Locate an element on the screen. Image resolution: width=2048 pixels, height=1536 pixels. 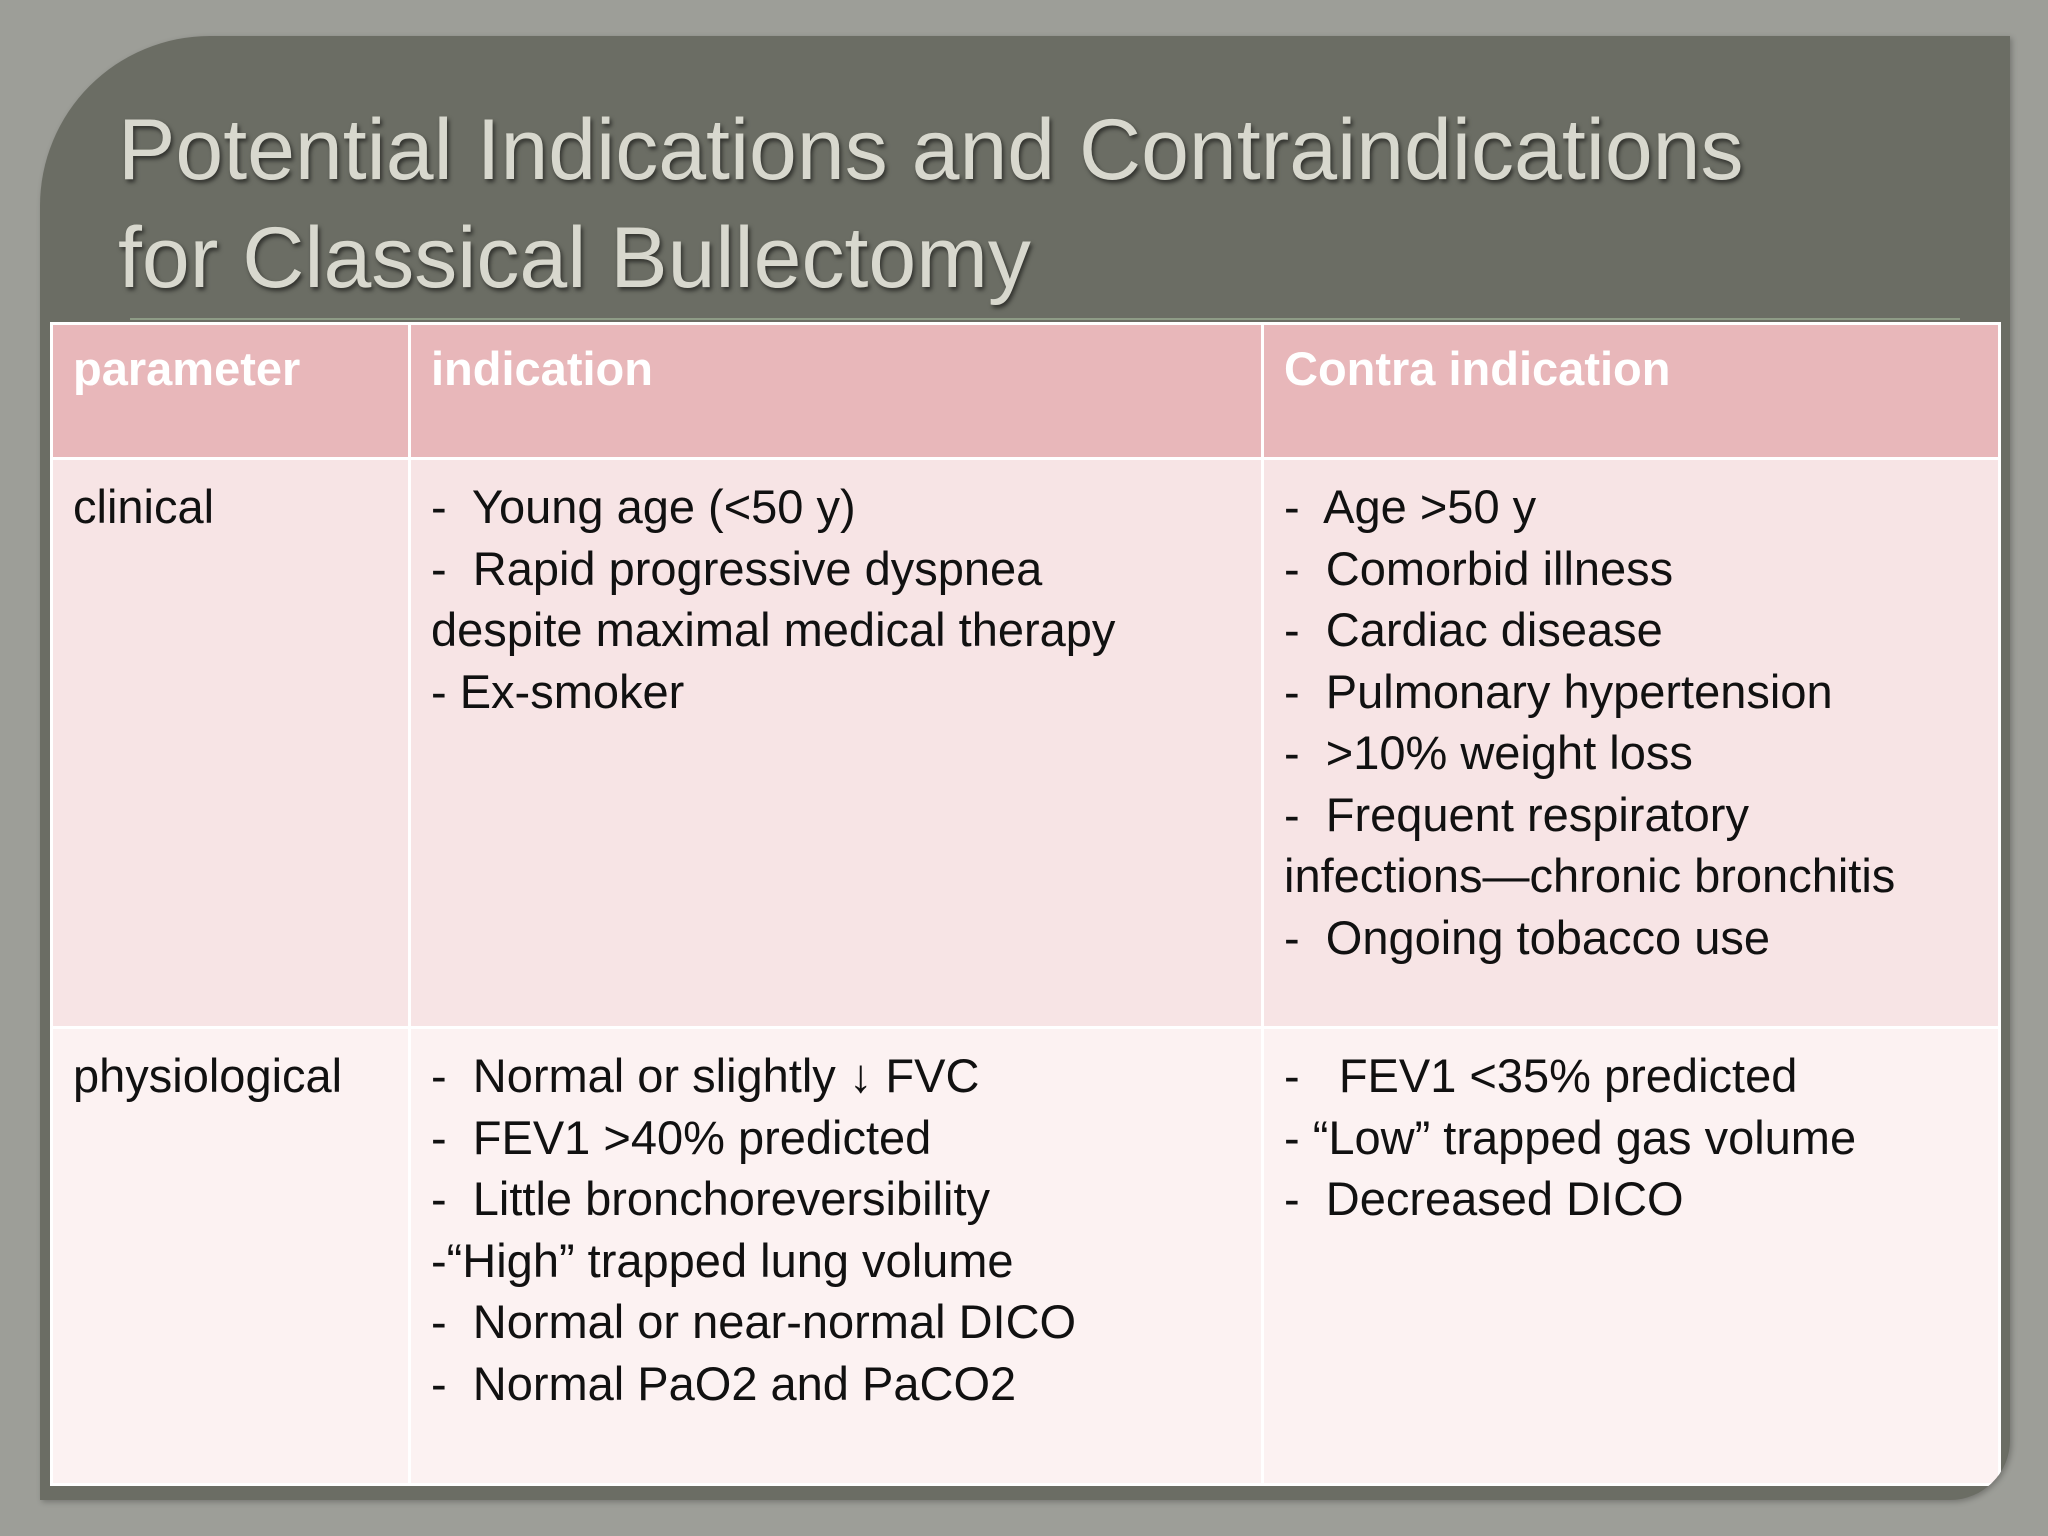
list-item: infections—chronic bronchitis is located at coordinates (1590, 875).